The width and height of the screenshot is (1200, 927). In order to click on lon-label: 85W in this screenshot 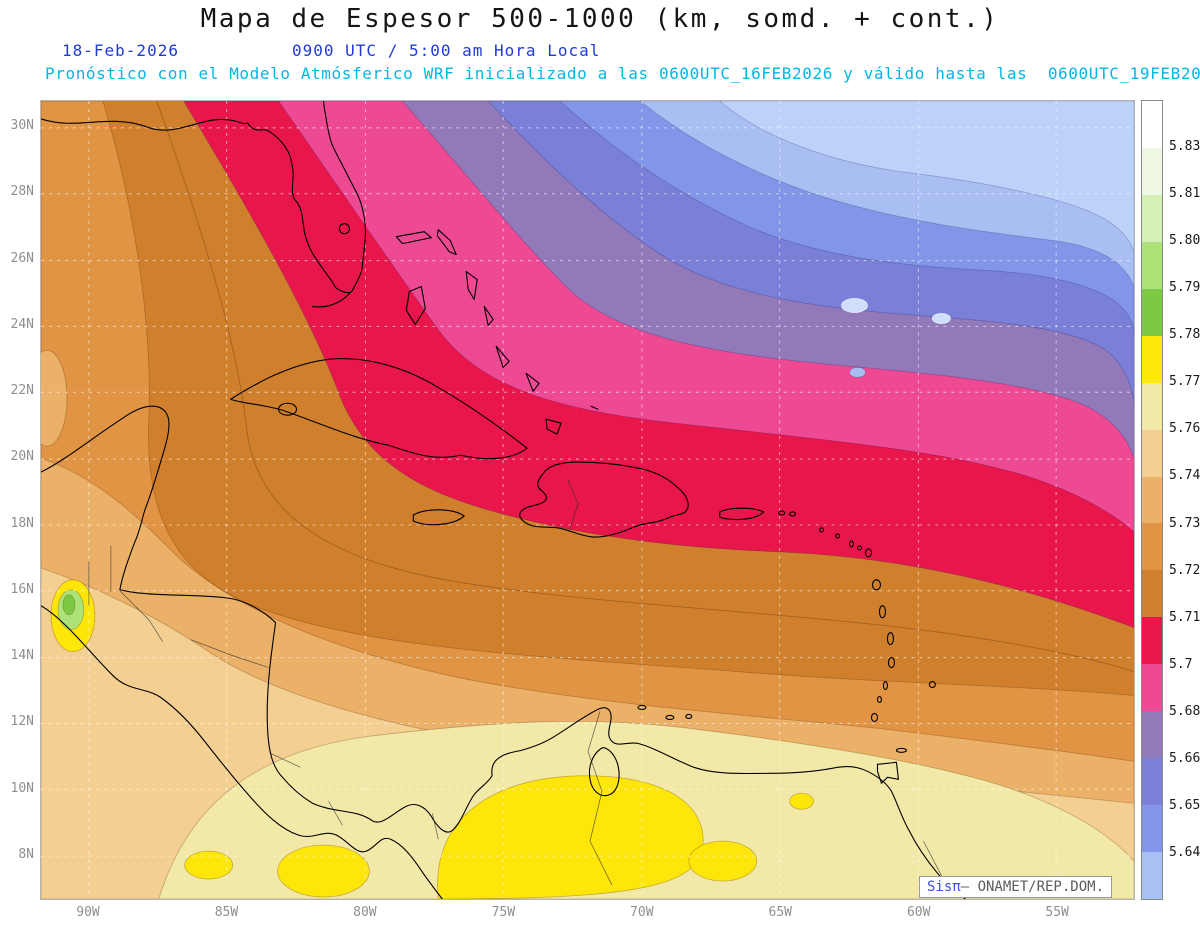, I will do `click(226, 912)`.